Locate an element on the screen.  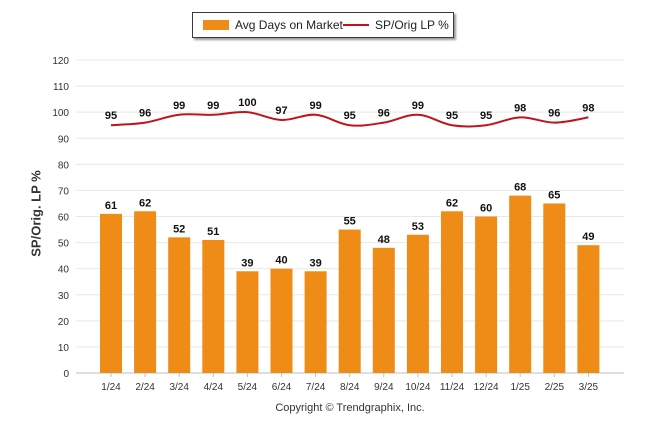
bar-data-label: 55 is located at coordinates (350, 222).